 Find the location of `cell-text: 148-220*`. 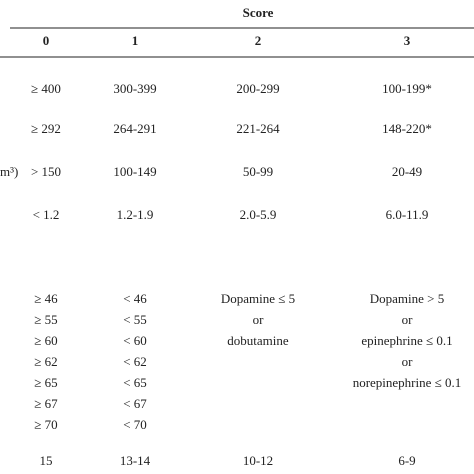

cell-text: 148-220* is located at coordinates (407, 128).